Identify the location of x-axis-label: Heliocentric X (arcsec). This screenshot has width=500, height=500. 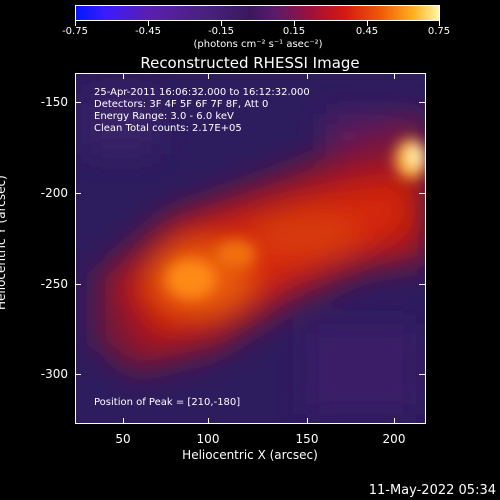
(250, 455).